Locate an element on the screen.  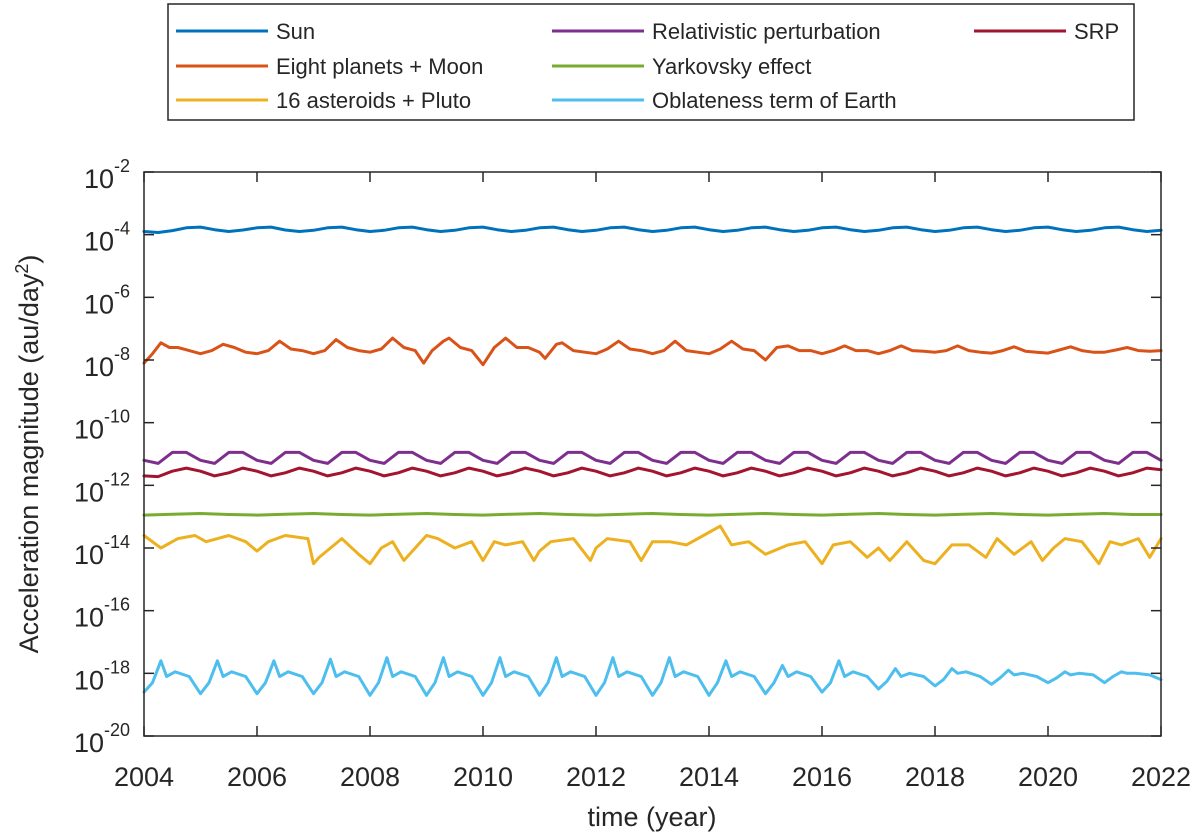
legend-box is located at coordinates (651, 62).